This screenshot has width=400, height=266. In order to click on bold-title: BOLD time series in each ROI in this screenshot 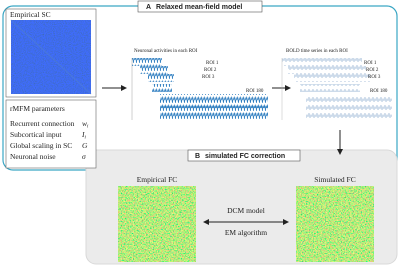, I will do `click(317, 51)`.